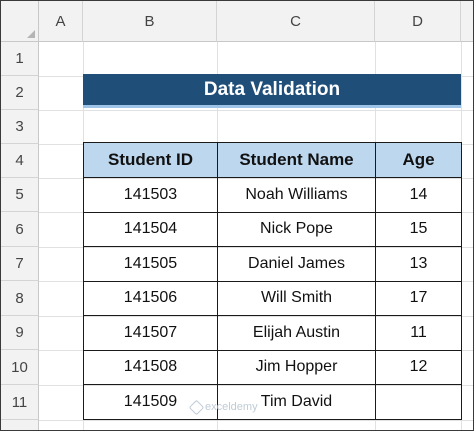 Image resolution: width=474 pixels, height=431 pixels. I want to click on table-row: 141505 Daniel James 13, so click(272, 264).